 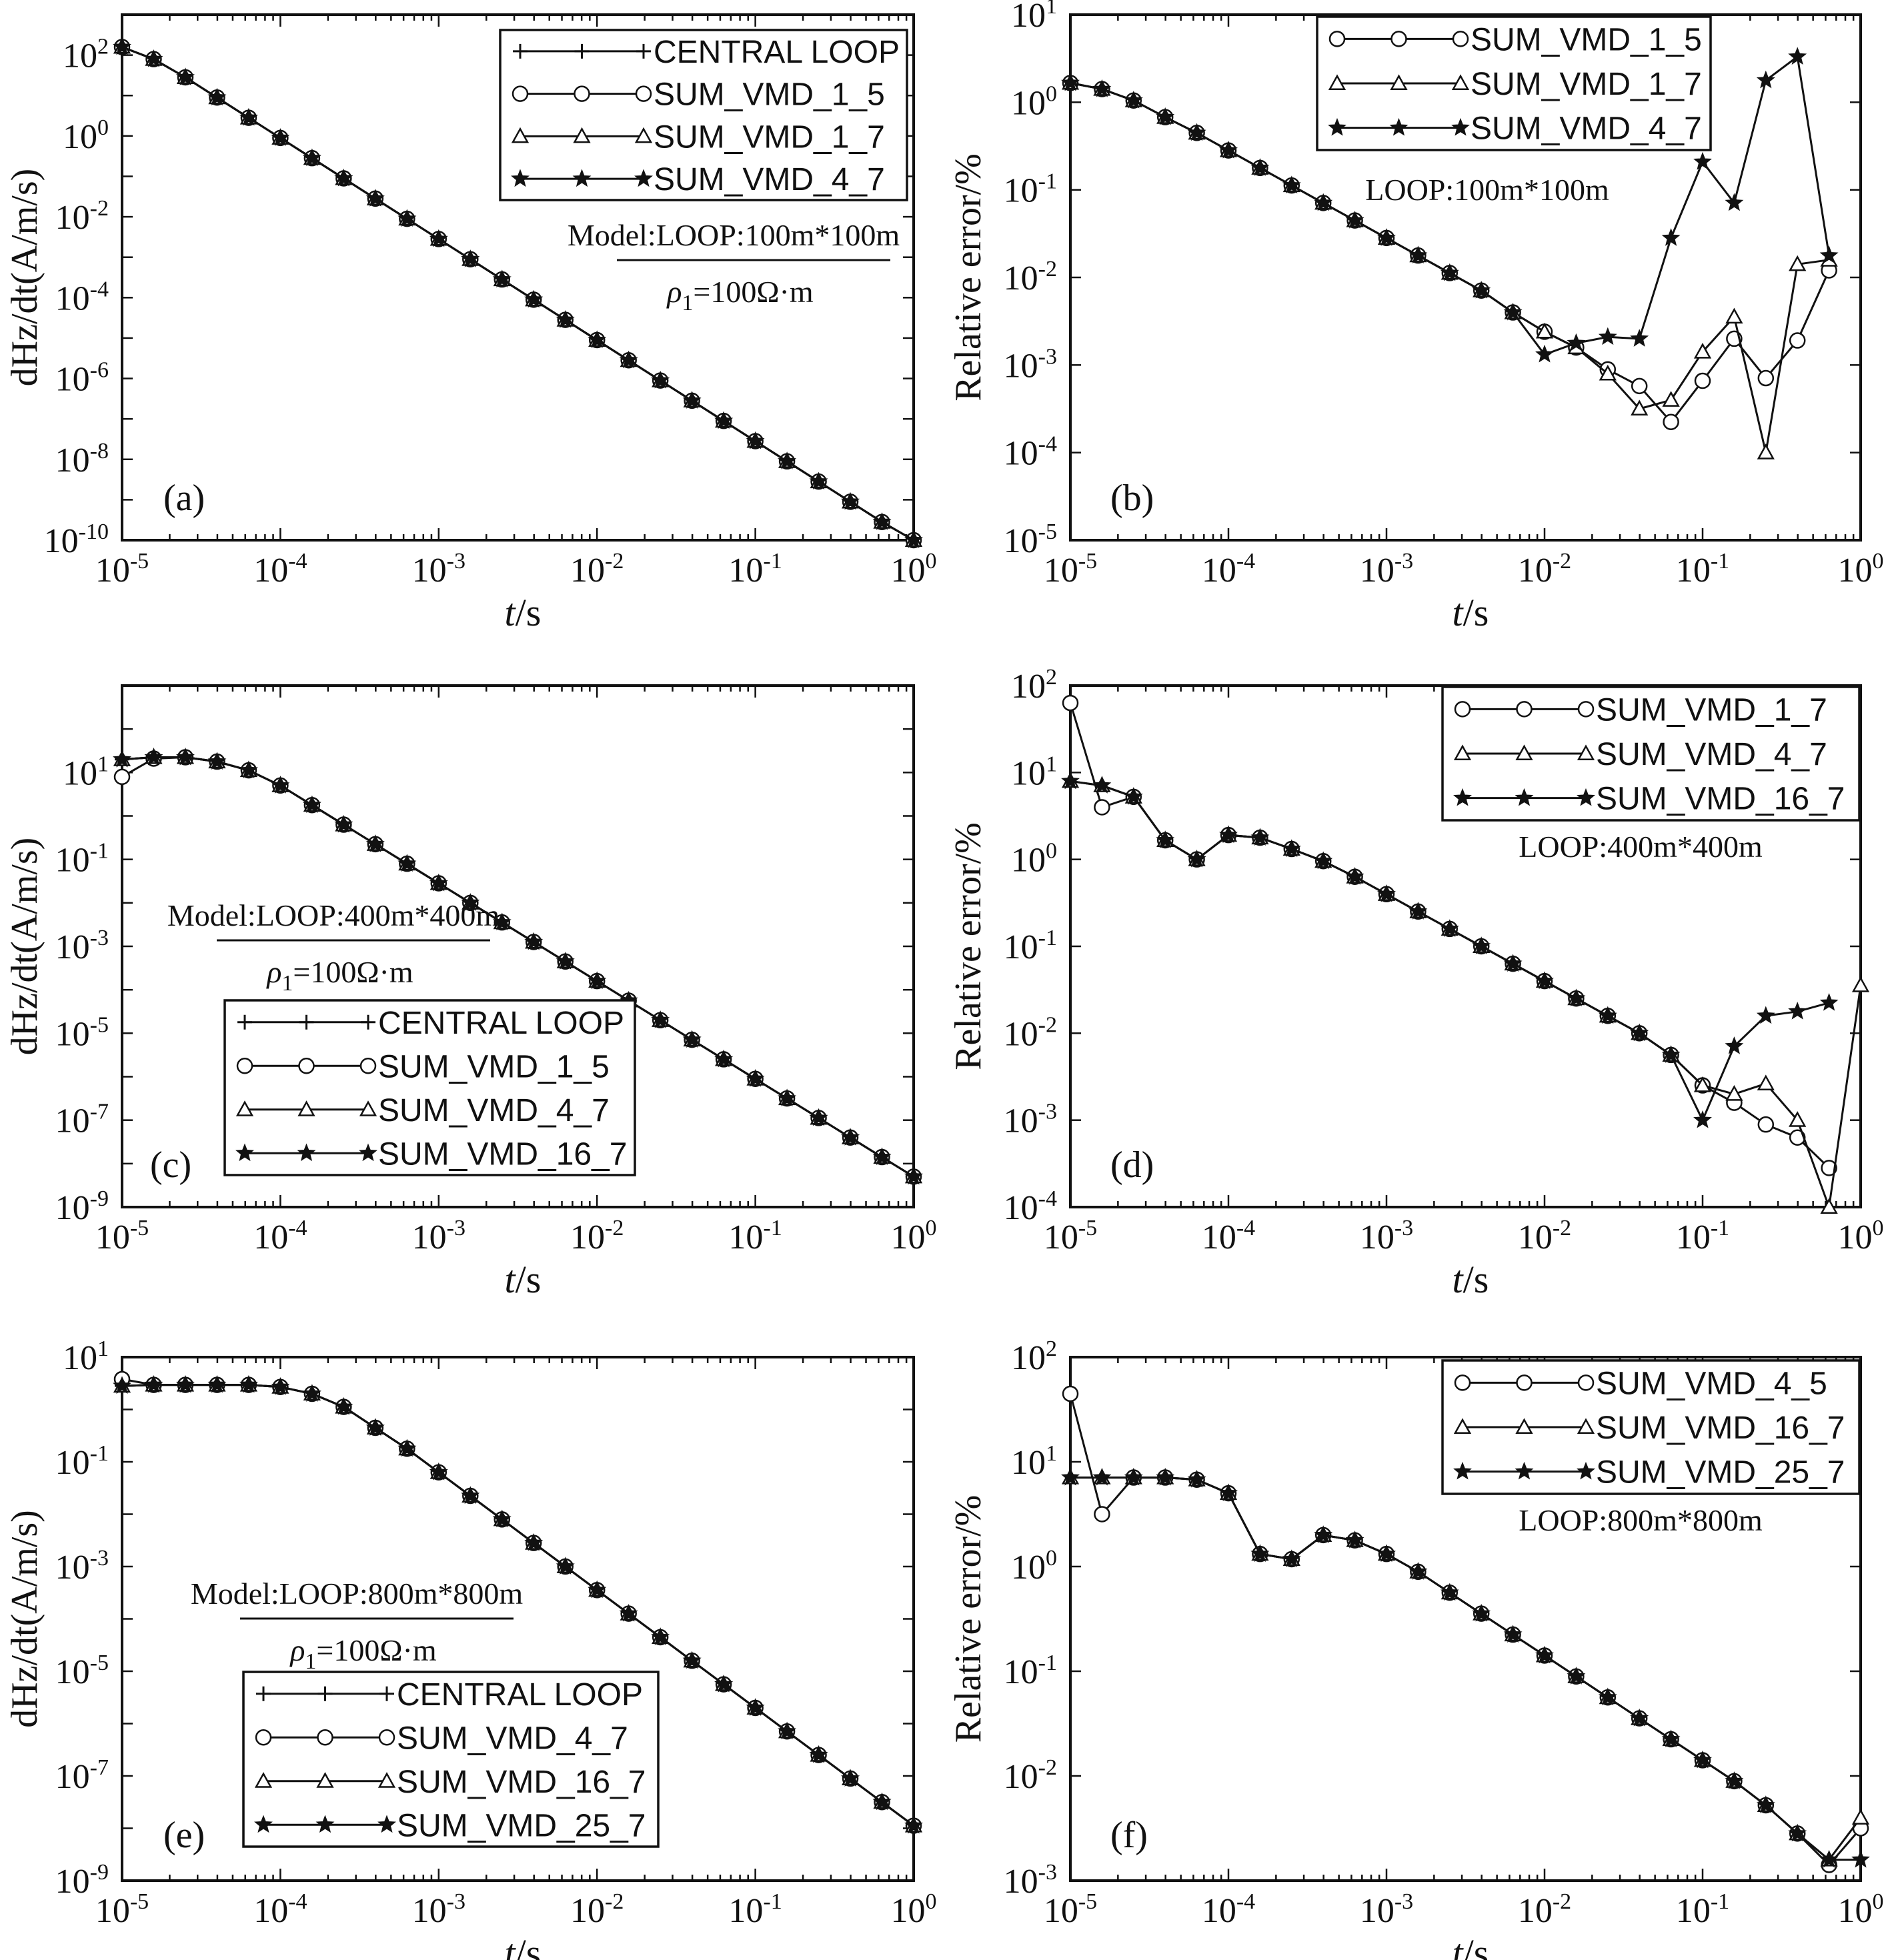 I want to click on legend-label: SUM_VMD_1_5, so click(x=494, y=1066).